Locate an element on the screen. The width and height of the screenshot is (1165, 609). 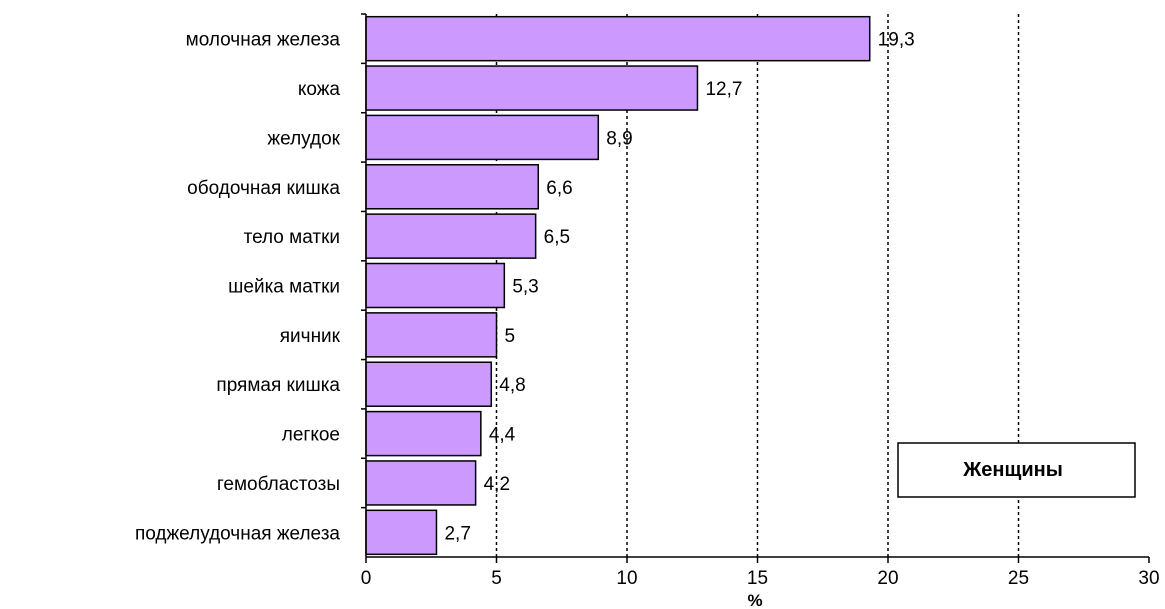
category-label: кожа is located at coordinates (319, 89).